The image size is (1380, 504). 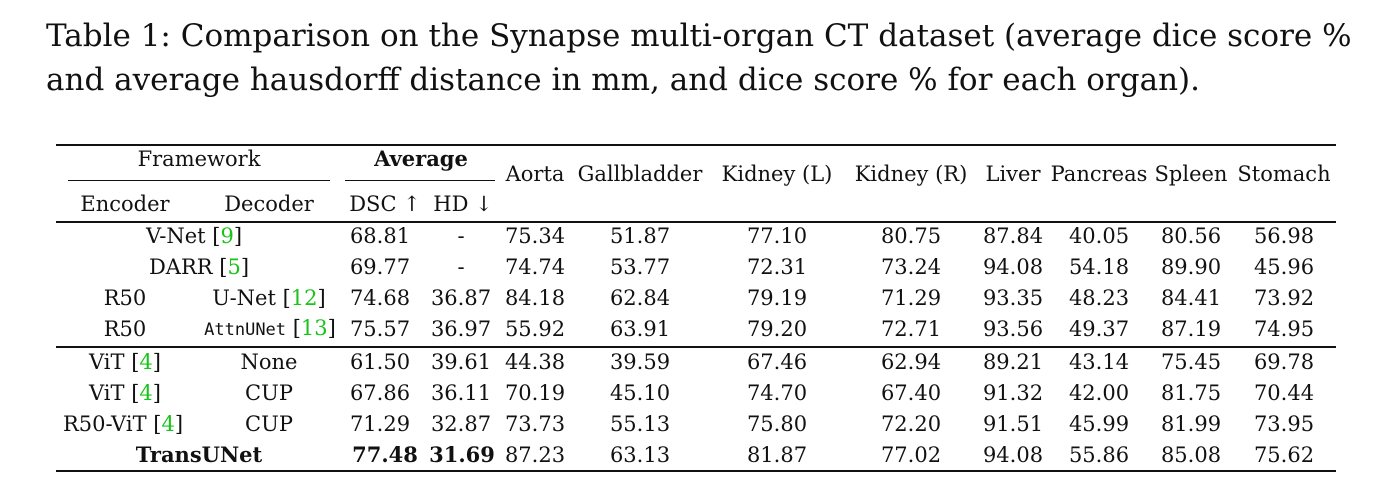 What do you see at coordinates (1099, 298) in the screenshot?
I see `pancreas-cell: 48.23` at bounding box center [1099, 298].